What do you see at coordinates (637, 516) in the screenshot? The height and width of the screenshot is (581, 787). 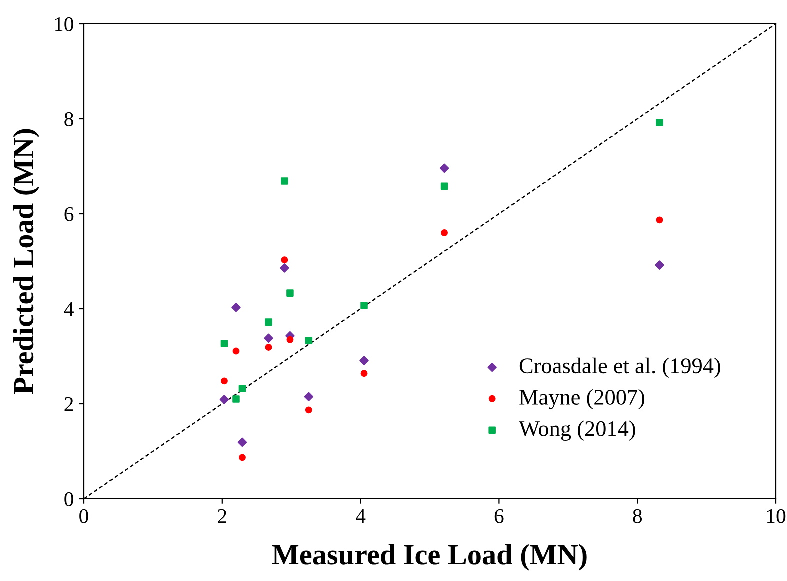 I see `x-tick-label: 8` at bounding box center [637, 516].